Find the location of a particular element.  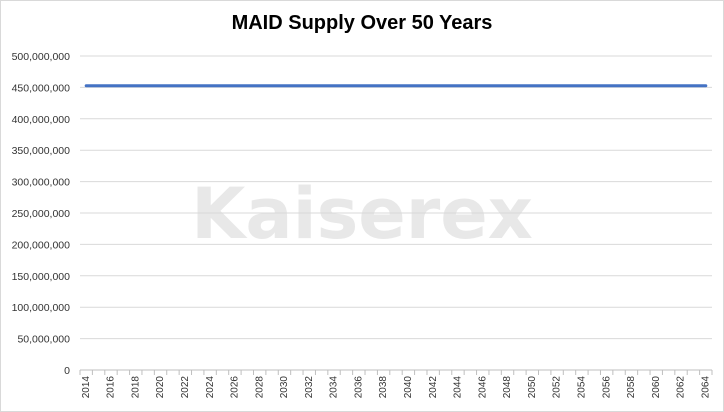

x-tick-label: 2048 is located at coordinates (507, 387).